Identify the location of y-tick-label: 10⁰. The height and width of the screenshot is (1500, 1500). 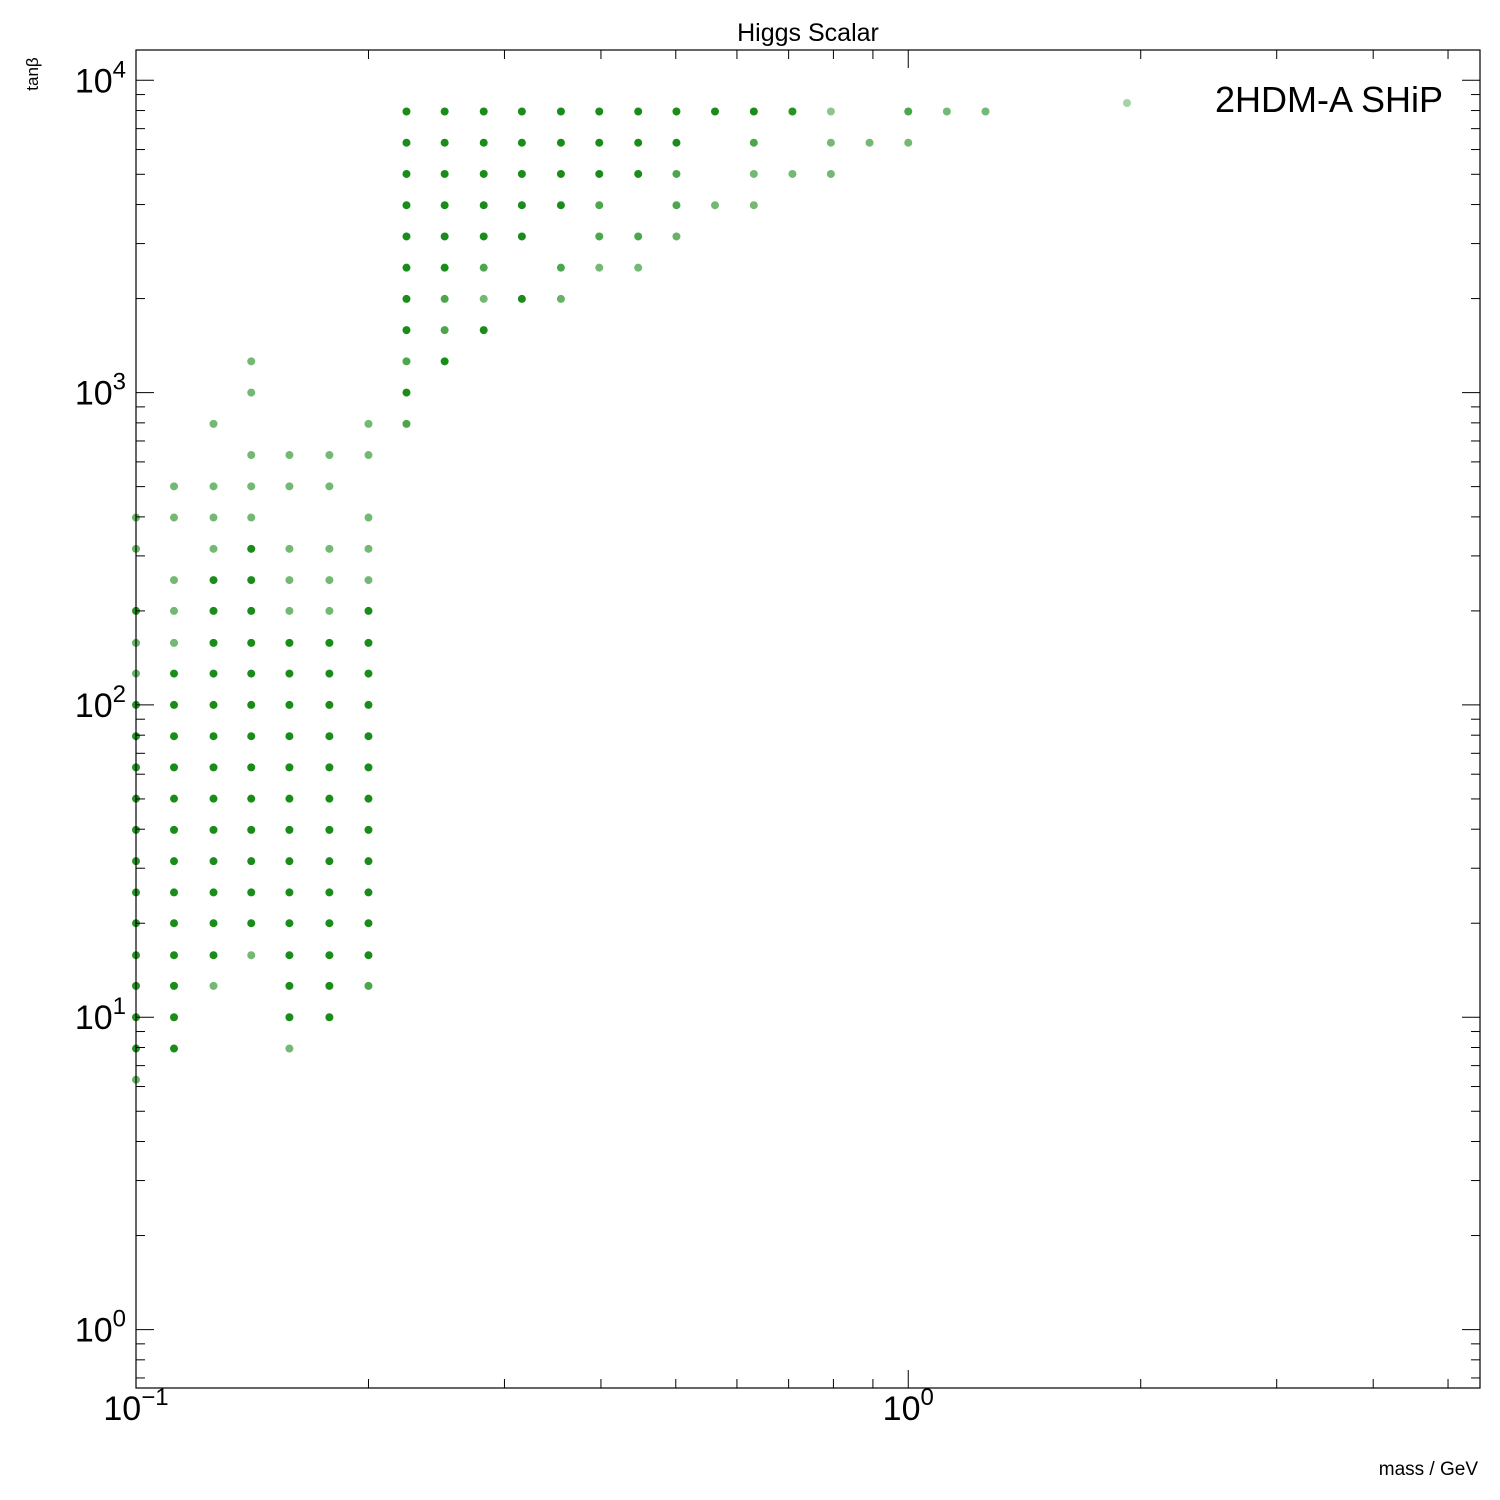
(100, 1328).